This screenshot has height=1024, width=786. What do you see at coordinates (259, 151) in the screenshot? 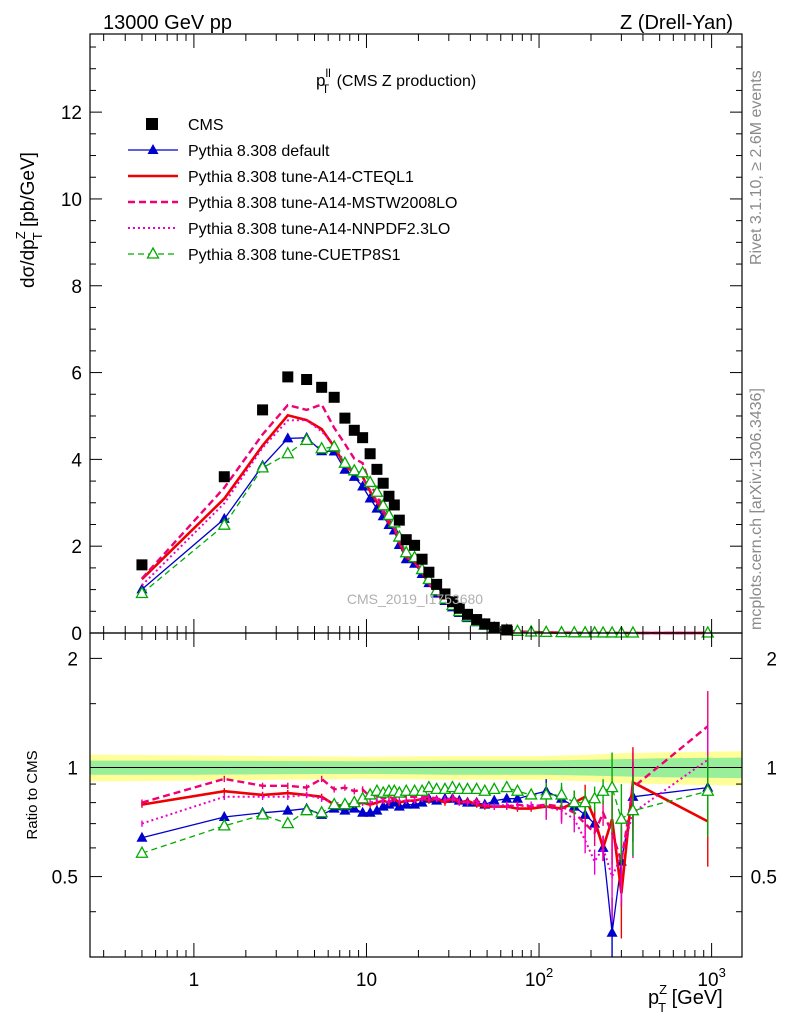
I see `legend-label: Pythia 8.308 default` at bounding box center [259, 151].